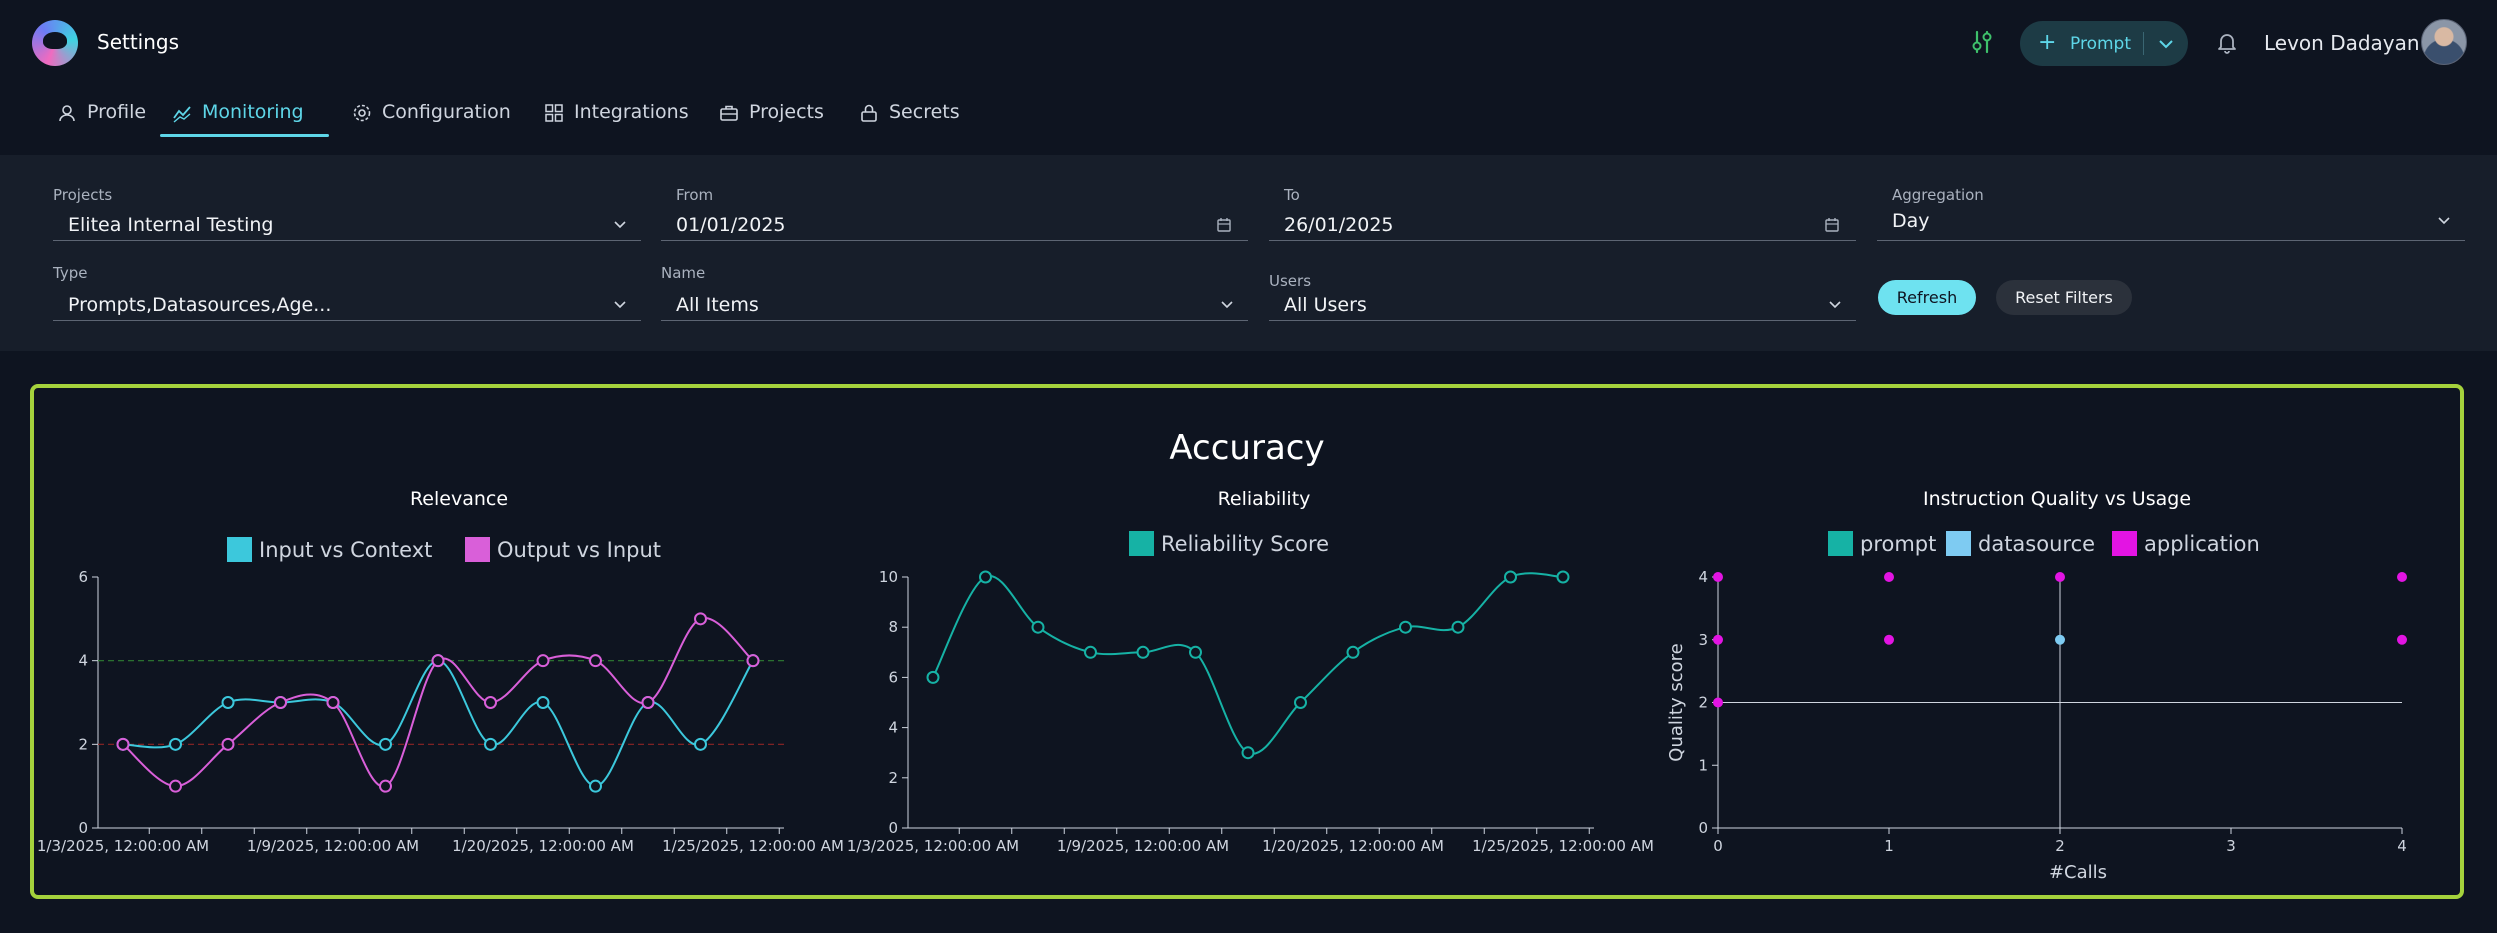 The height and width of the screenshot is (933, 2497). Describe the element at coordinates (362, 113) in the screenshot. I see `gear-icon` at that location.